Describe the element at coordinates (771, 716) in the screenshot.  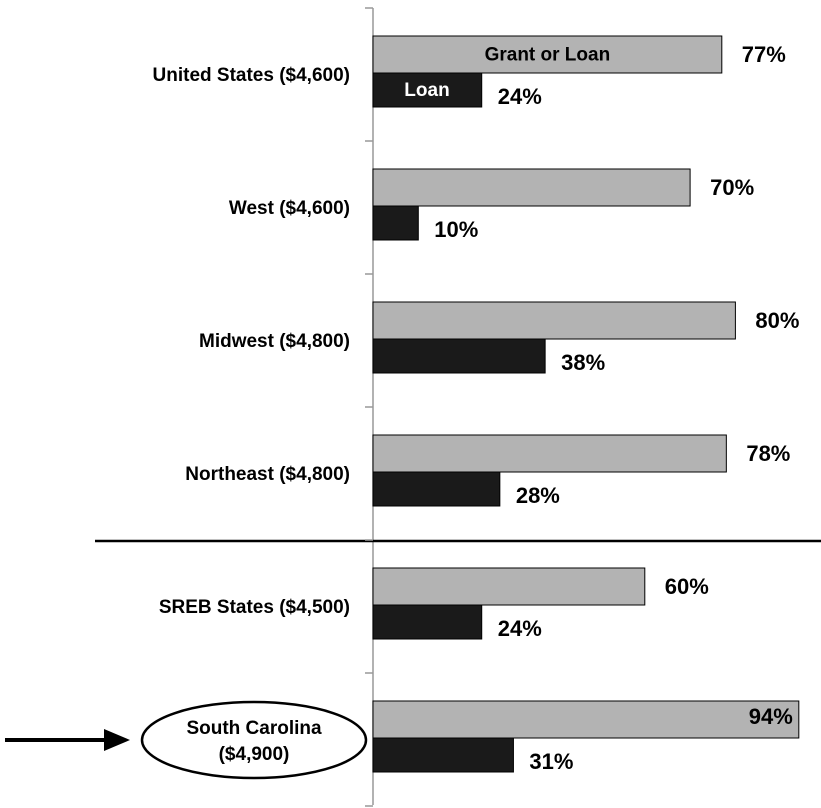
I see `value-label: 94%` at that location.